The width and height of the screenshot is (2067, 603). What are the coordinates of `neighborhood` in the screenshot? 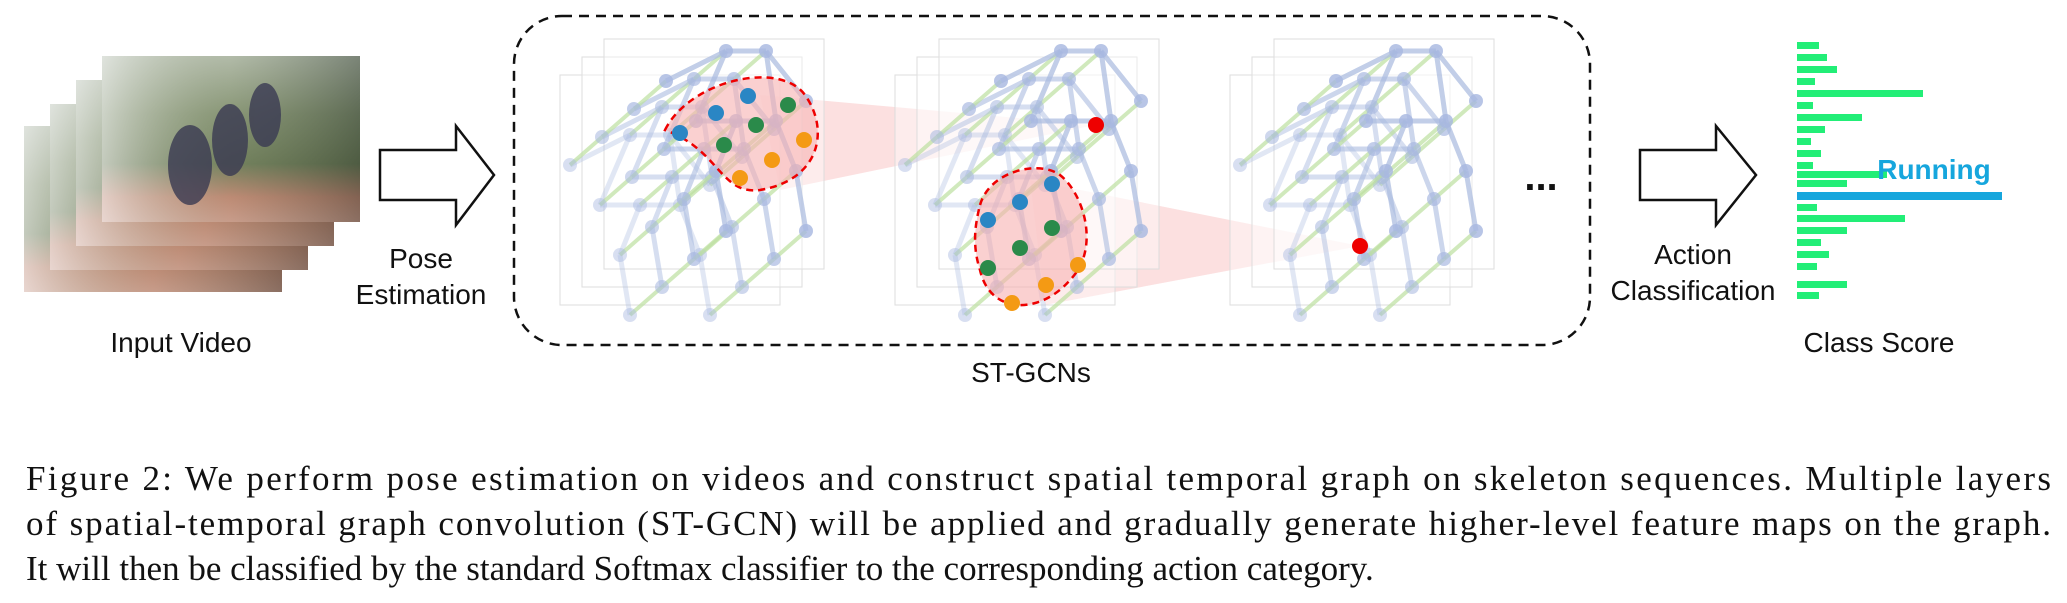 It's located at (1030, 237).